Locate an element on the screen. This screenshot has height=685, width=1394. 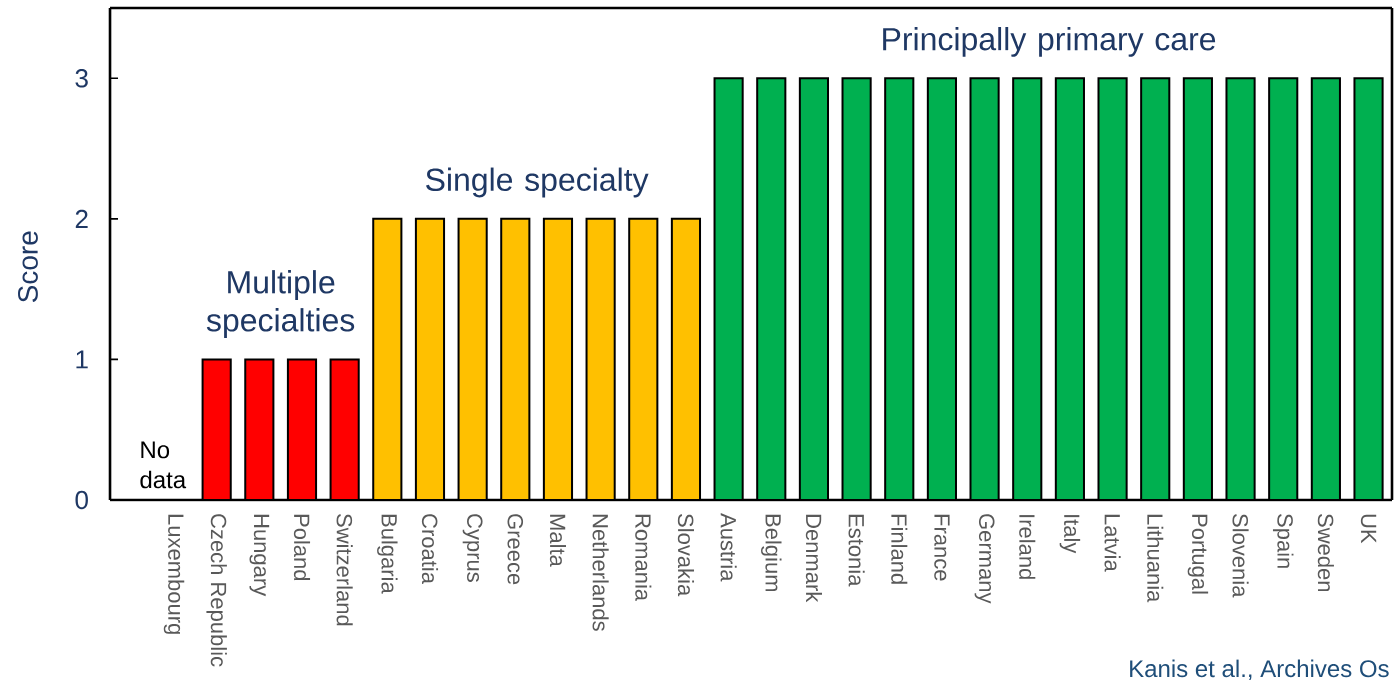
x-tick-label: Malta is located at coordinates (558, 540).